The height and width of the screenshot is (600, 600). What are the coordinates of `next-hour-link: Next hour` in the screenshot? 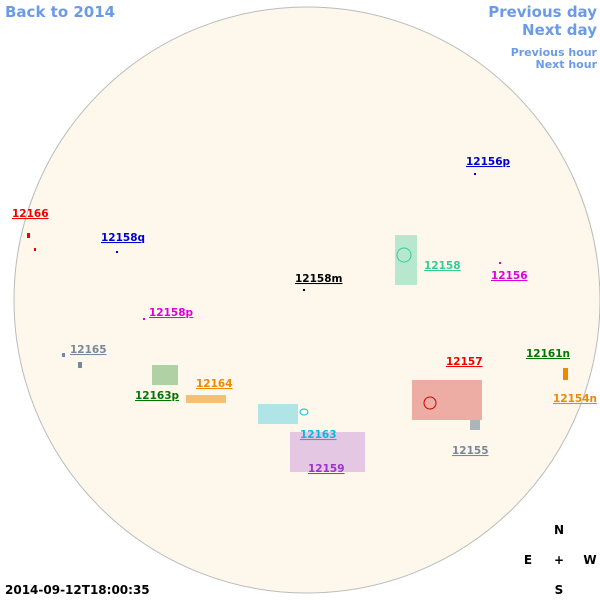 It's located at (567, 64).